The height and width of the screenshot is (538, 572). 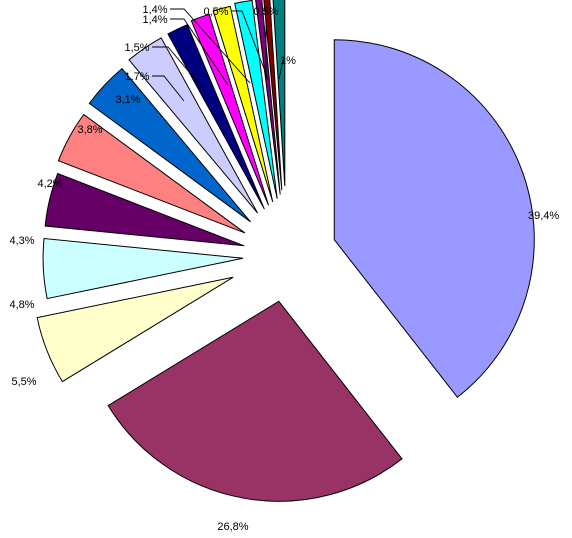 I want to click on data-label-12: 1,4%, so click(x=154, y=10).